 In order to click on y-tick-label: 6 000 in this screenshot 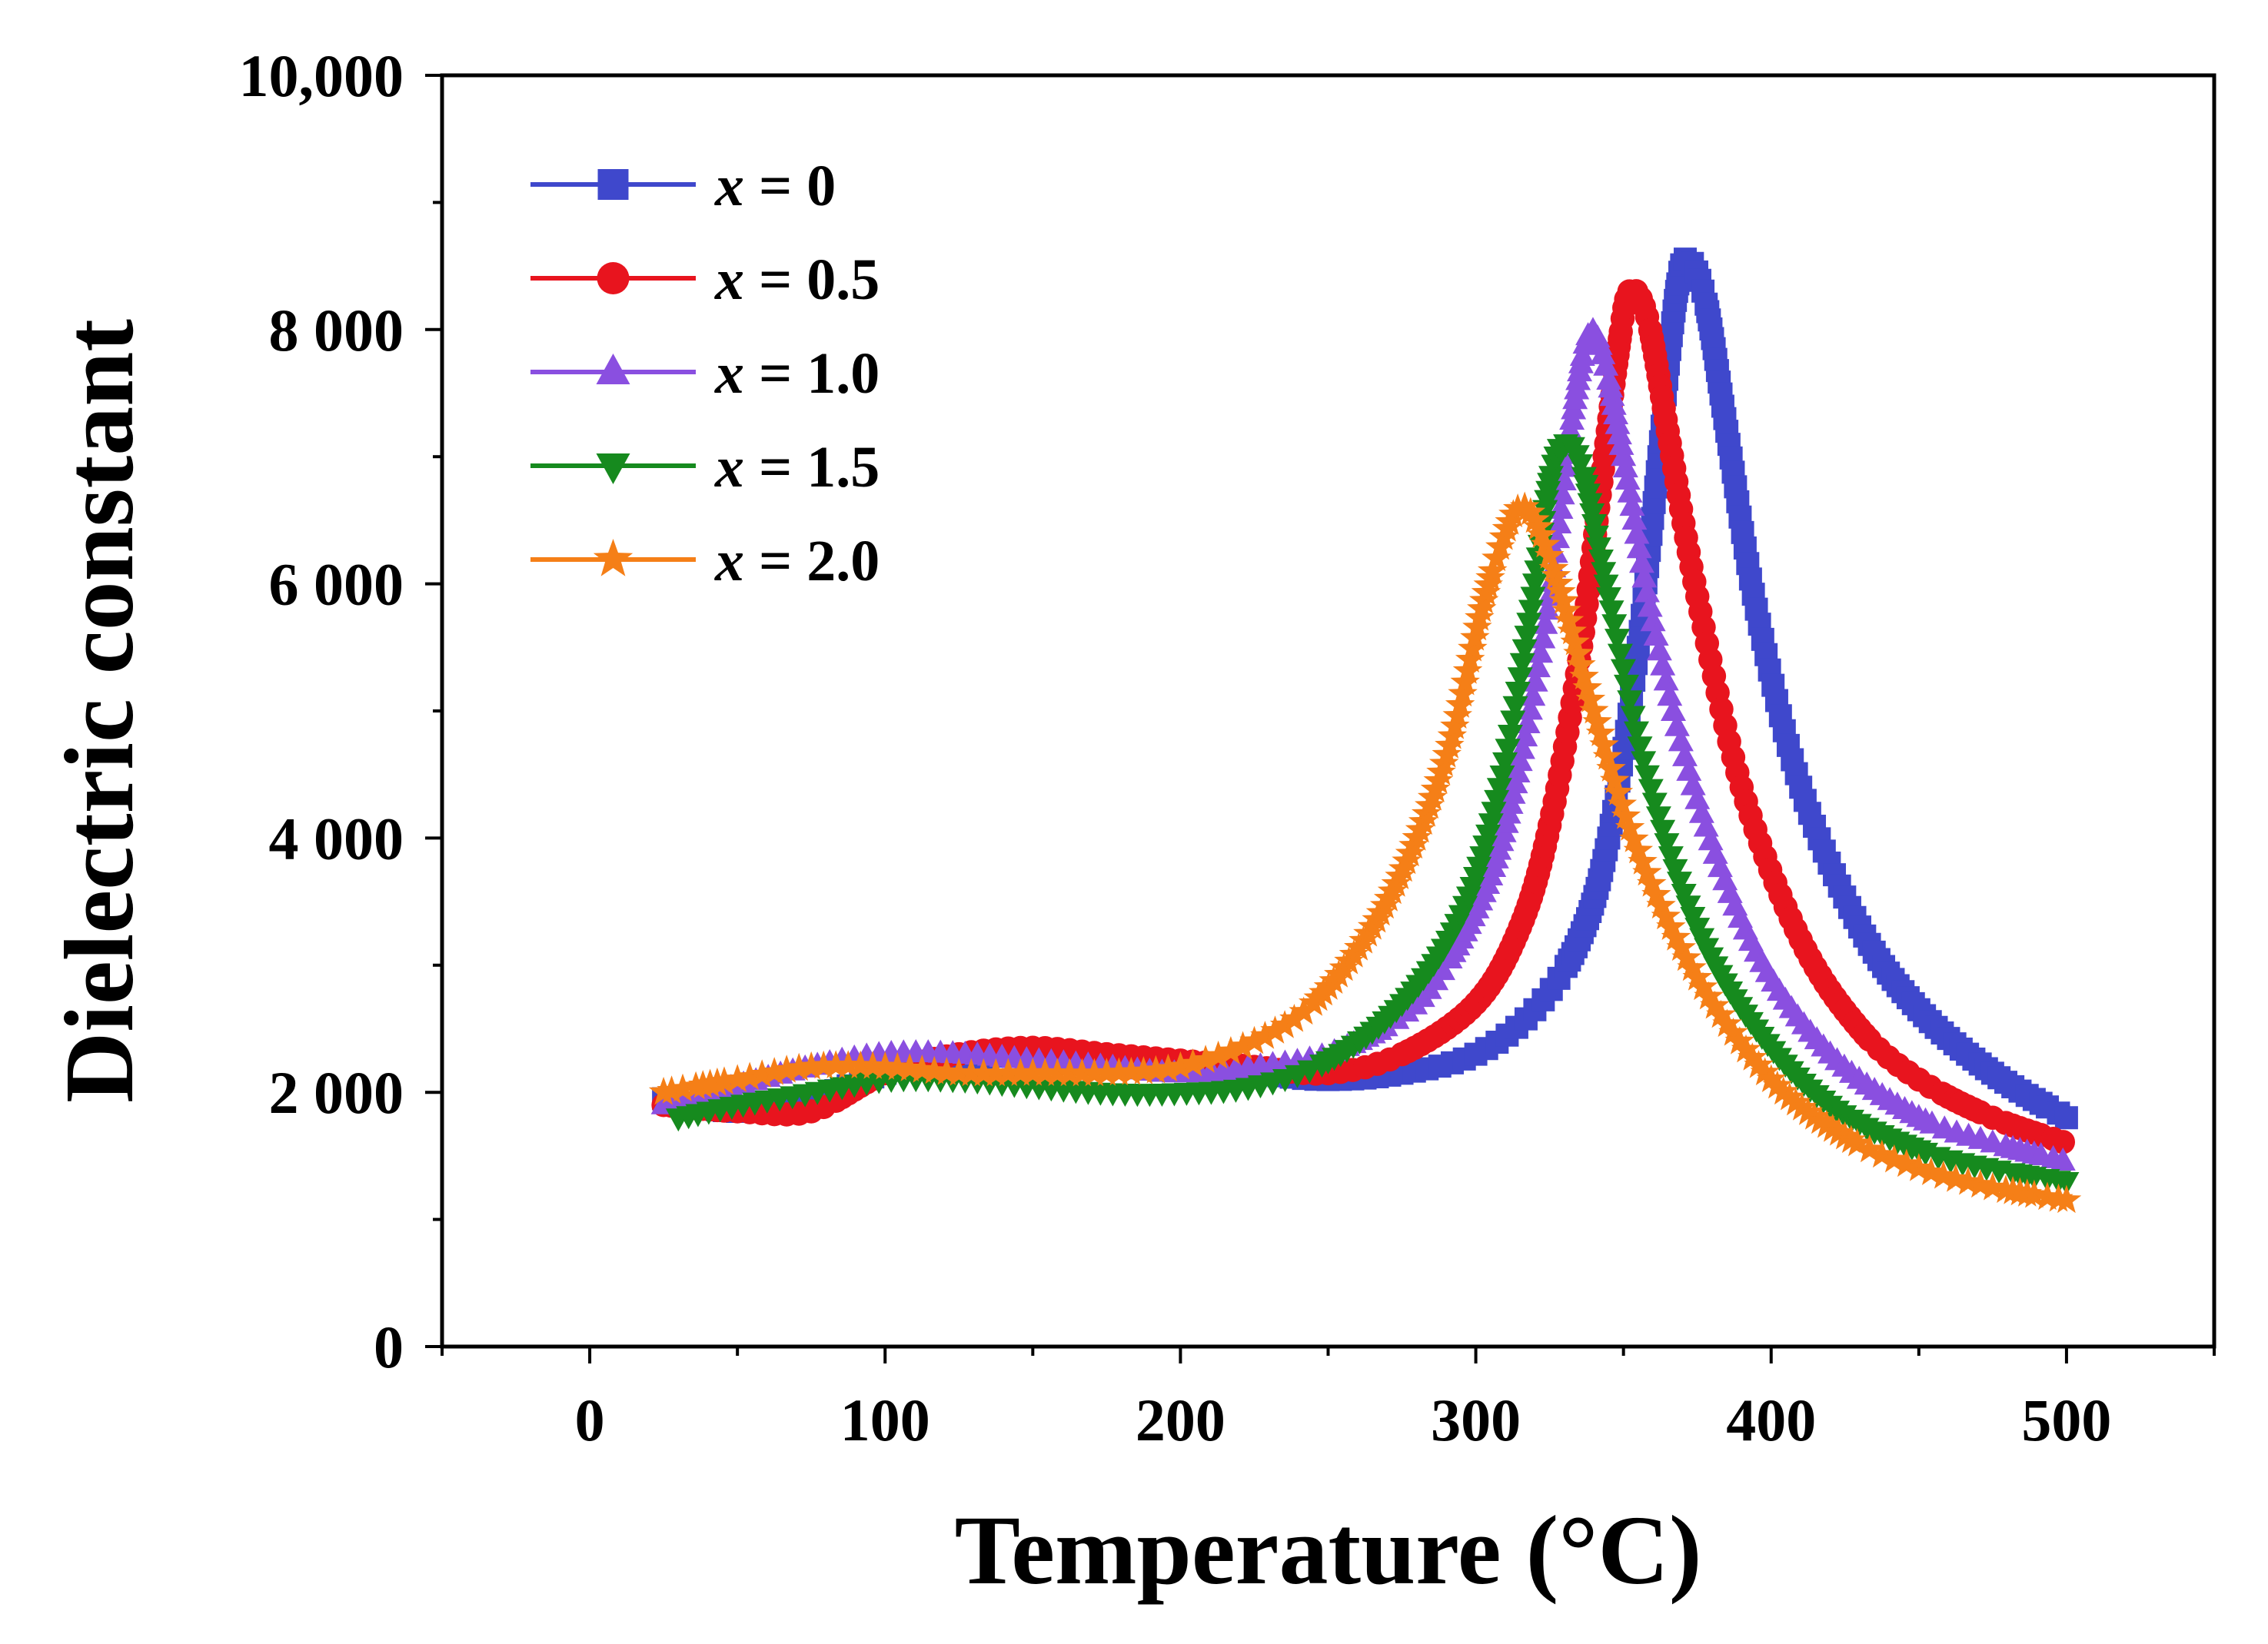, I will do `click(336, 584)`.